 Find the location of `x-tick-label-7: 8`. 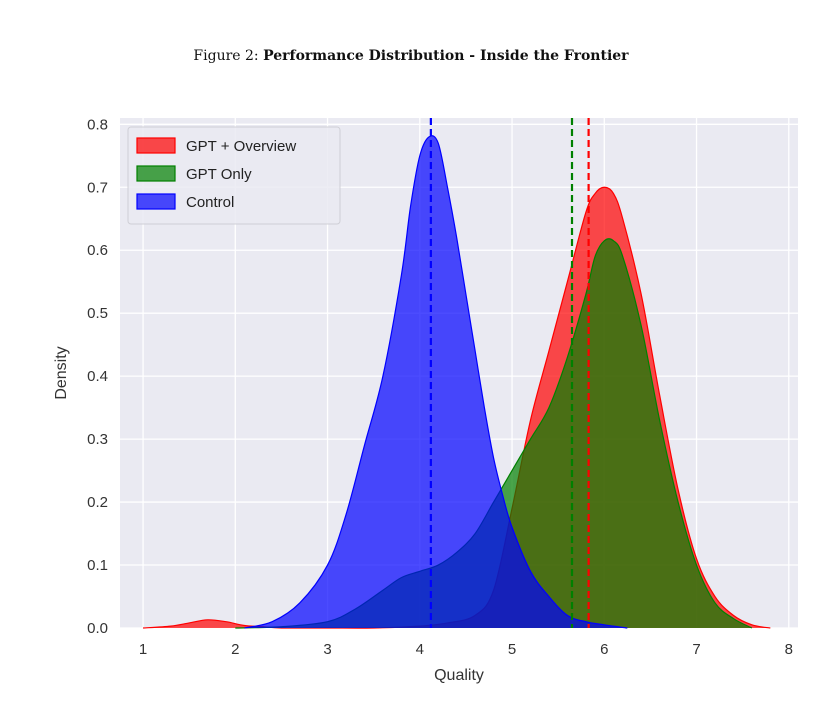

x-tick-label-7: 8 is located at coordinates (789, 649).